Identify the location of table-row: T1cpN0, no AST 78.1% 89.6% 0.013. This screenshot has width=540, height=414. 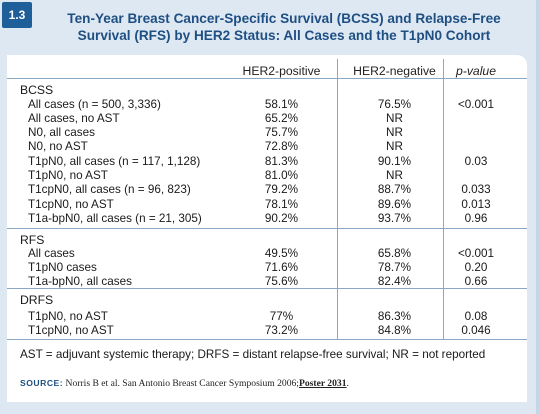
(267, 204).